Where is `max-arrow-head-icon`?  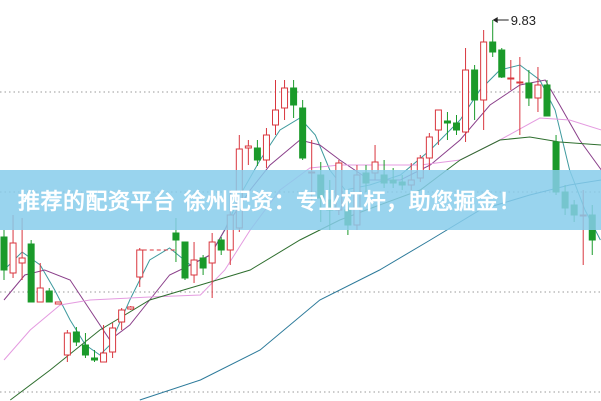
max-arrow-head-icon is located at coordinates (495, 20).